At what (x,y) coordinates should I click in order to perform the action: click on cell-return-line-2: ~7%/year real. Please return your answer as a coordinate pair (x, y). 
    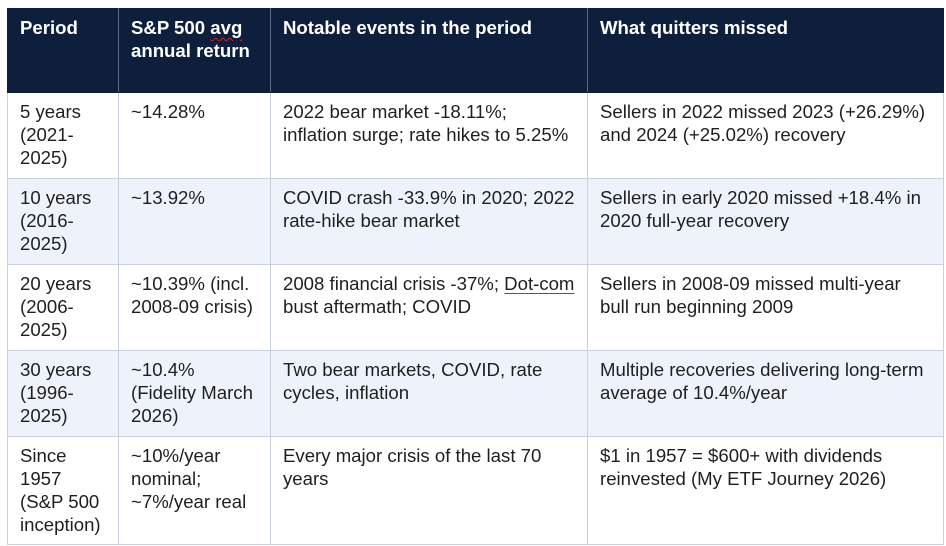
    Looking at the image, I should click on (189, 501).